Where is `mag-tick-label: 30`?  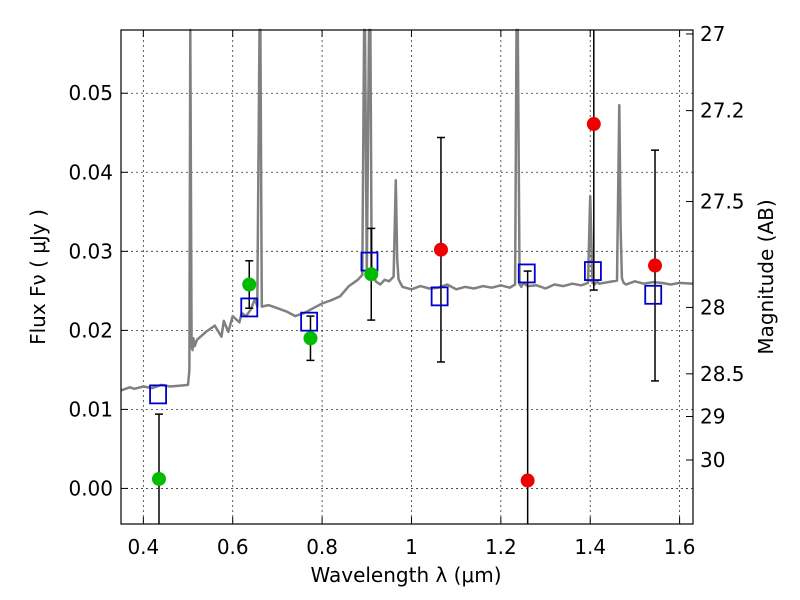 mag-tick-label: 30 is located at coordinates (712, 460).